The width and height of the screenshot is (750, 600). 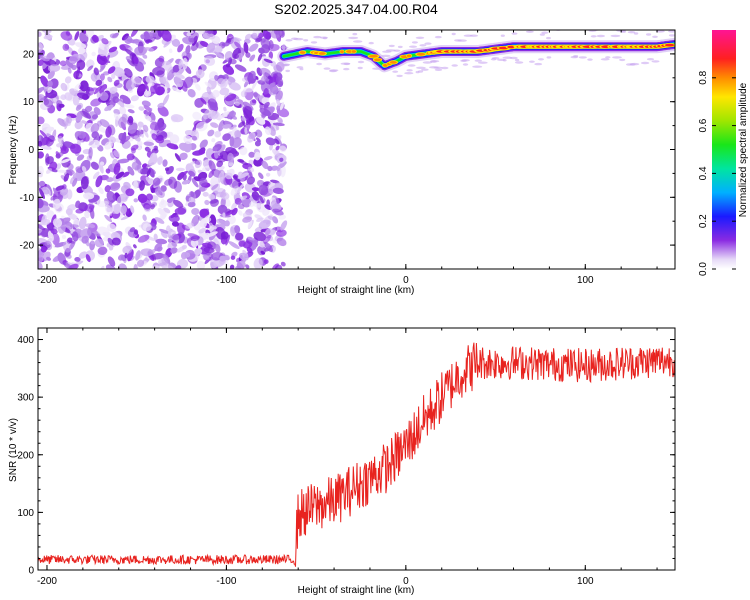 What do you see at coordinates (25, 513) in the screenshot?
I see `snr-ytick-label: 100` at bounding box center [25, 513].